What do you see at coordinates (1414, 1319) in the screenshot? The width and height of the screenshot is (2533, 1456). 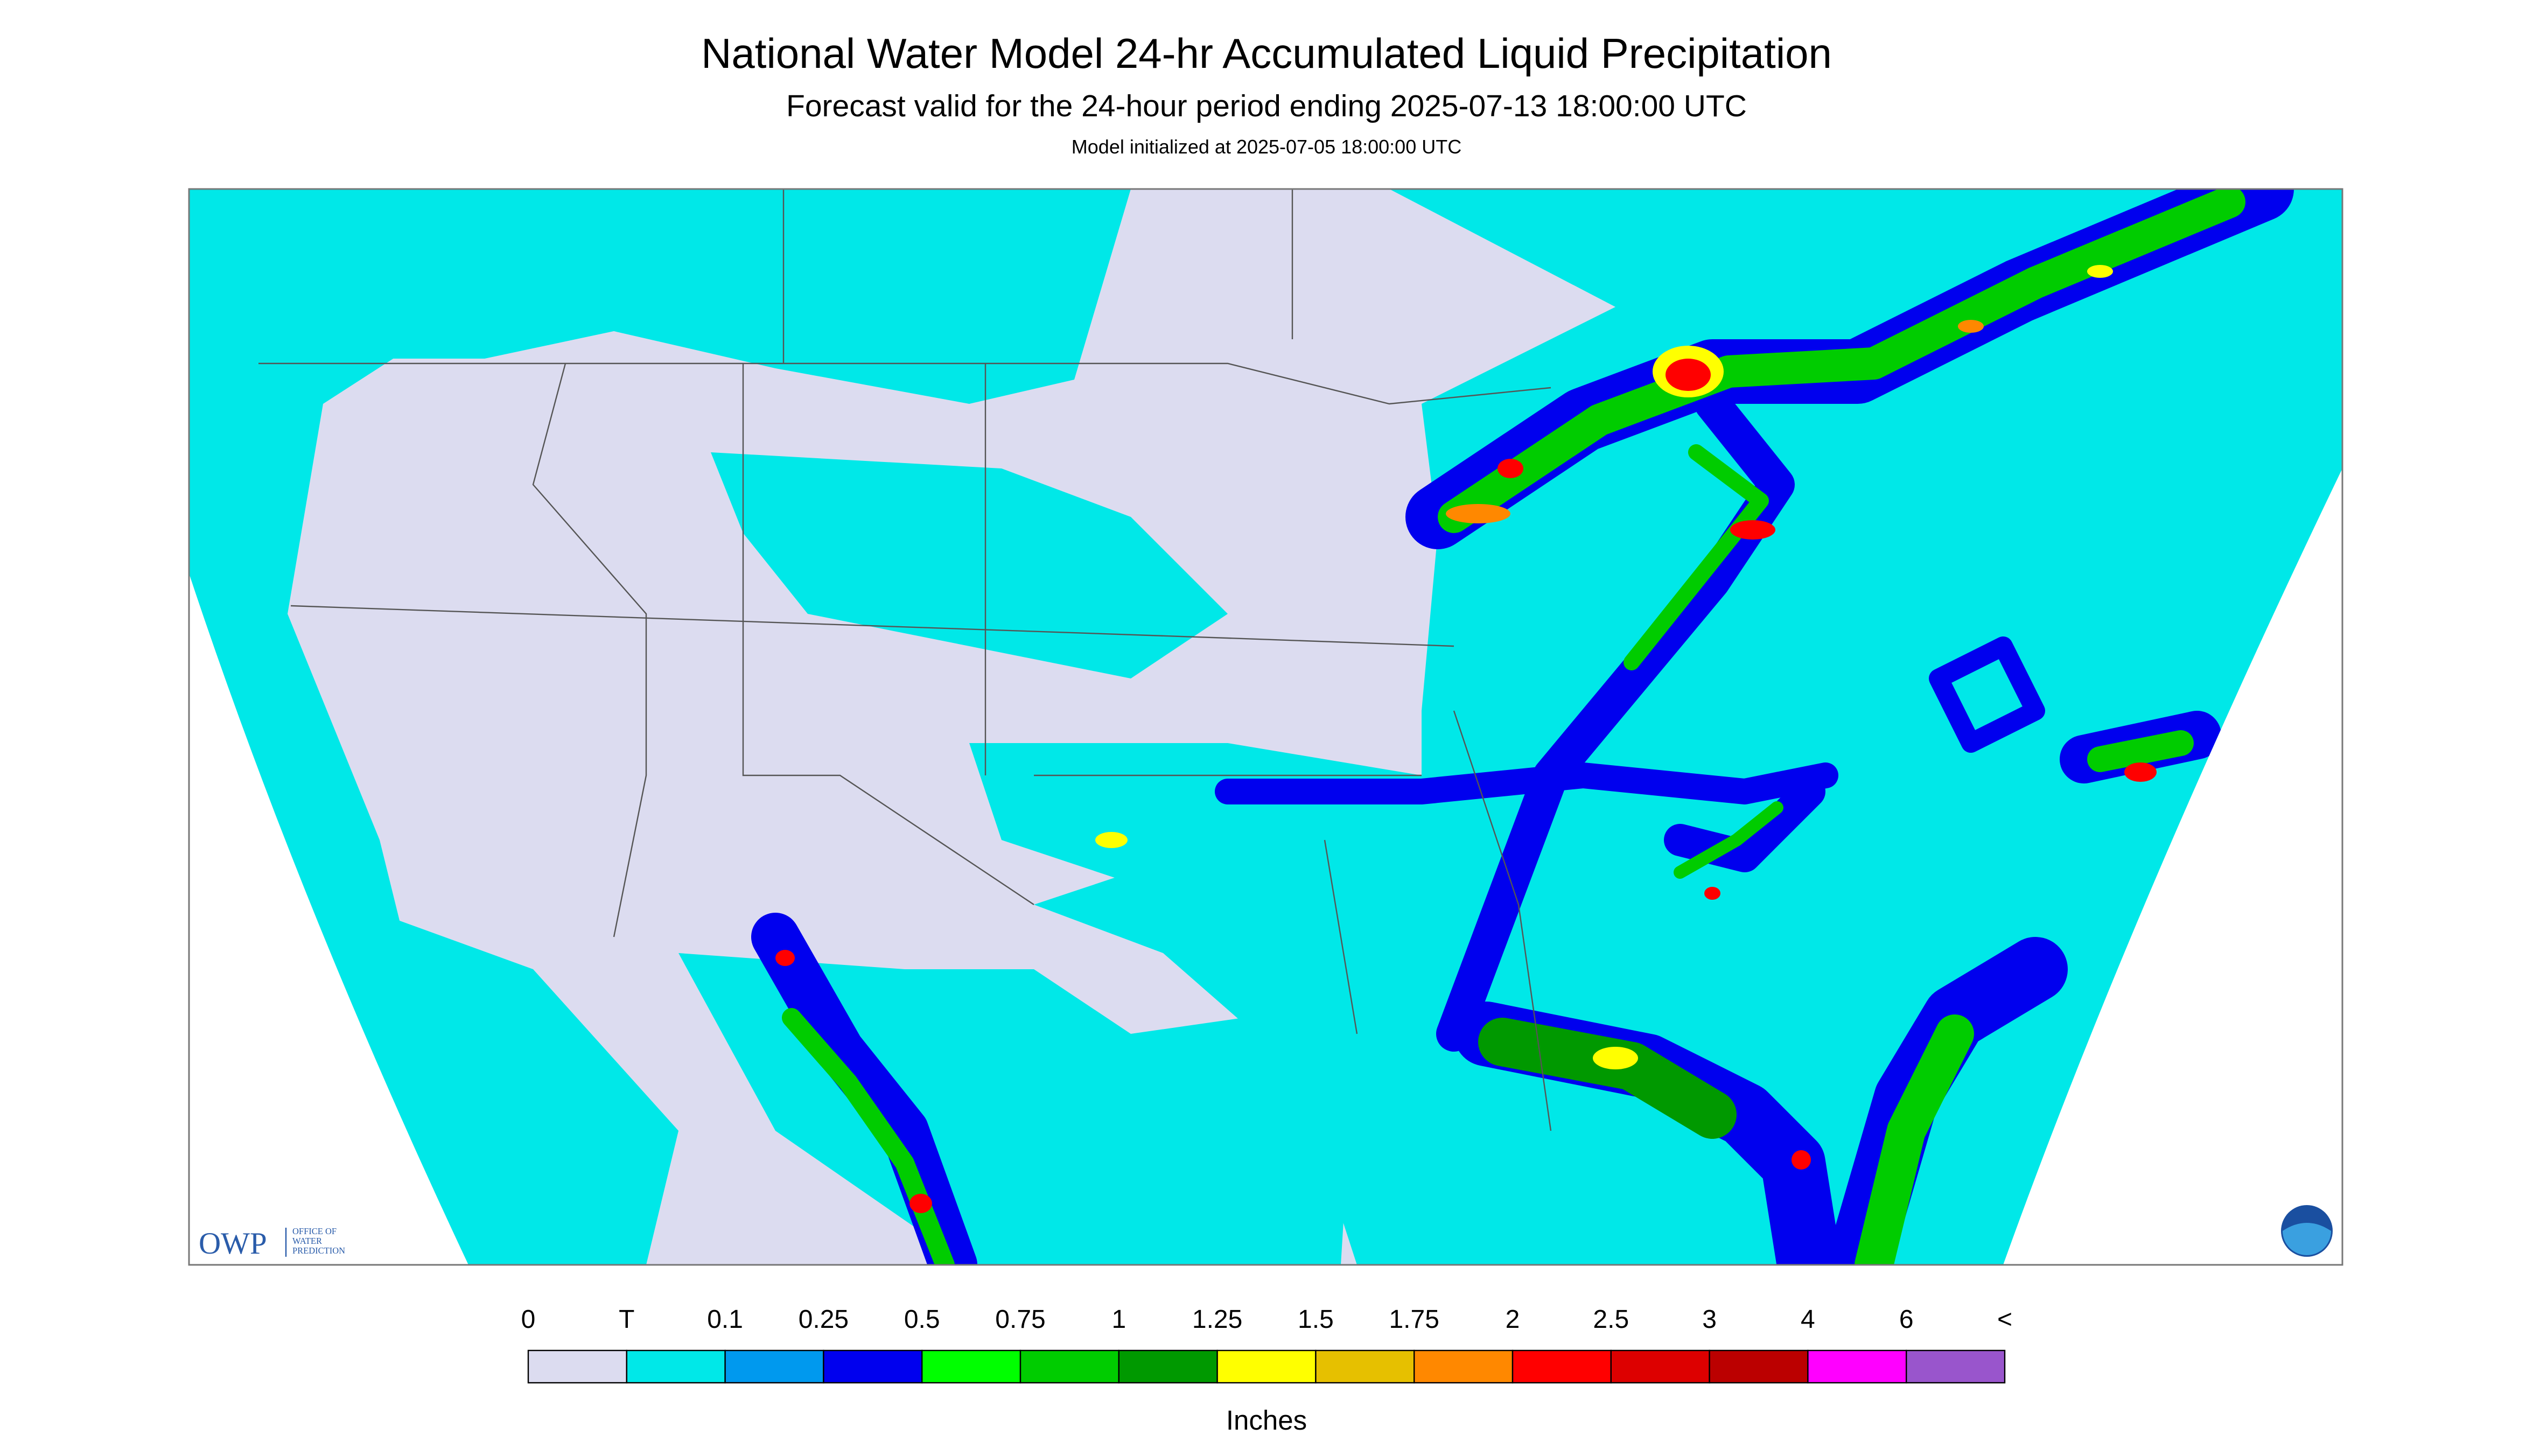 I see `legend-label: 1.75` at bounding box center [1414, 1319].